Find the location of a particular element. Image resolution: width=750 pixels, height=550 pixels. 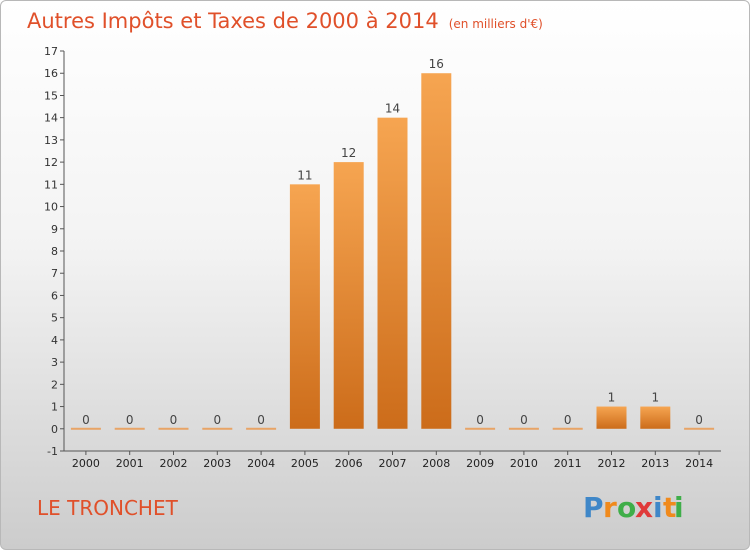

bar-2001 is located at coordinates (129, 428).